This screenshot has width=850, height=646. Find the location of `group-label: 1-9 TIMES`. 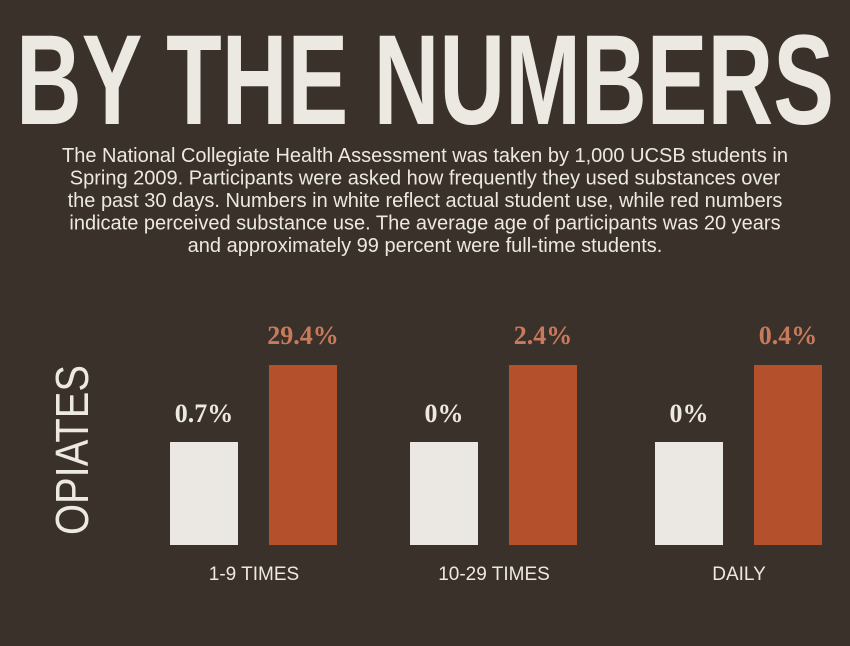

group-label: 1-9 TIMES is located at coordinates (254, 574).